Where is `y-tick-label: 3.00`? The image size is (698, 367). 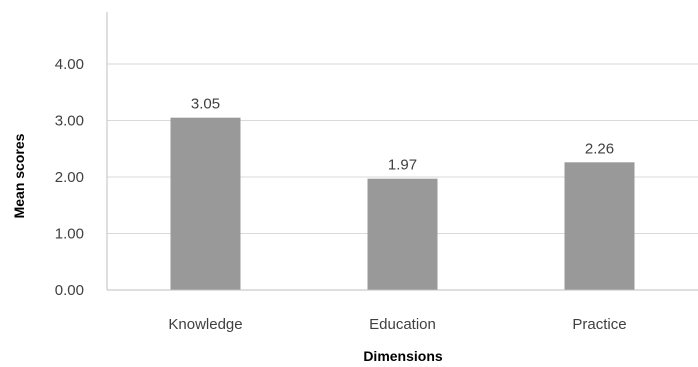 y-tick-label: 3.00 is located at coordinates (69, 121).